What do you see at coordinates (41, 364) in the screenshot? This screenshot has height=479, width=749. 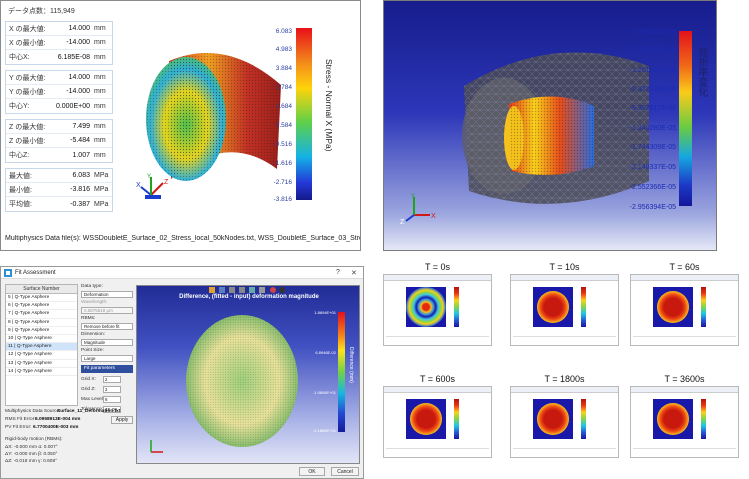 I see `list-item: 13 | Q-Type Asphere` at bounding box center [41, 364].